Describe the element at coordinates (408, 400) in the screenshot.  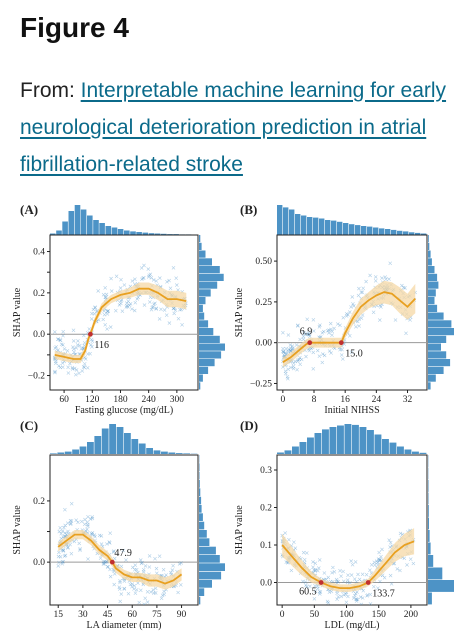
I see `x-tick-label: 32` at that location.